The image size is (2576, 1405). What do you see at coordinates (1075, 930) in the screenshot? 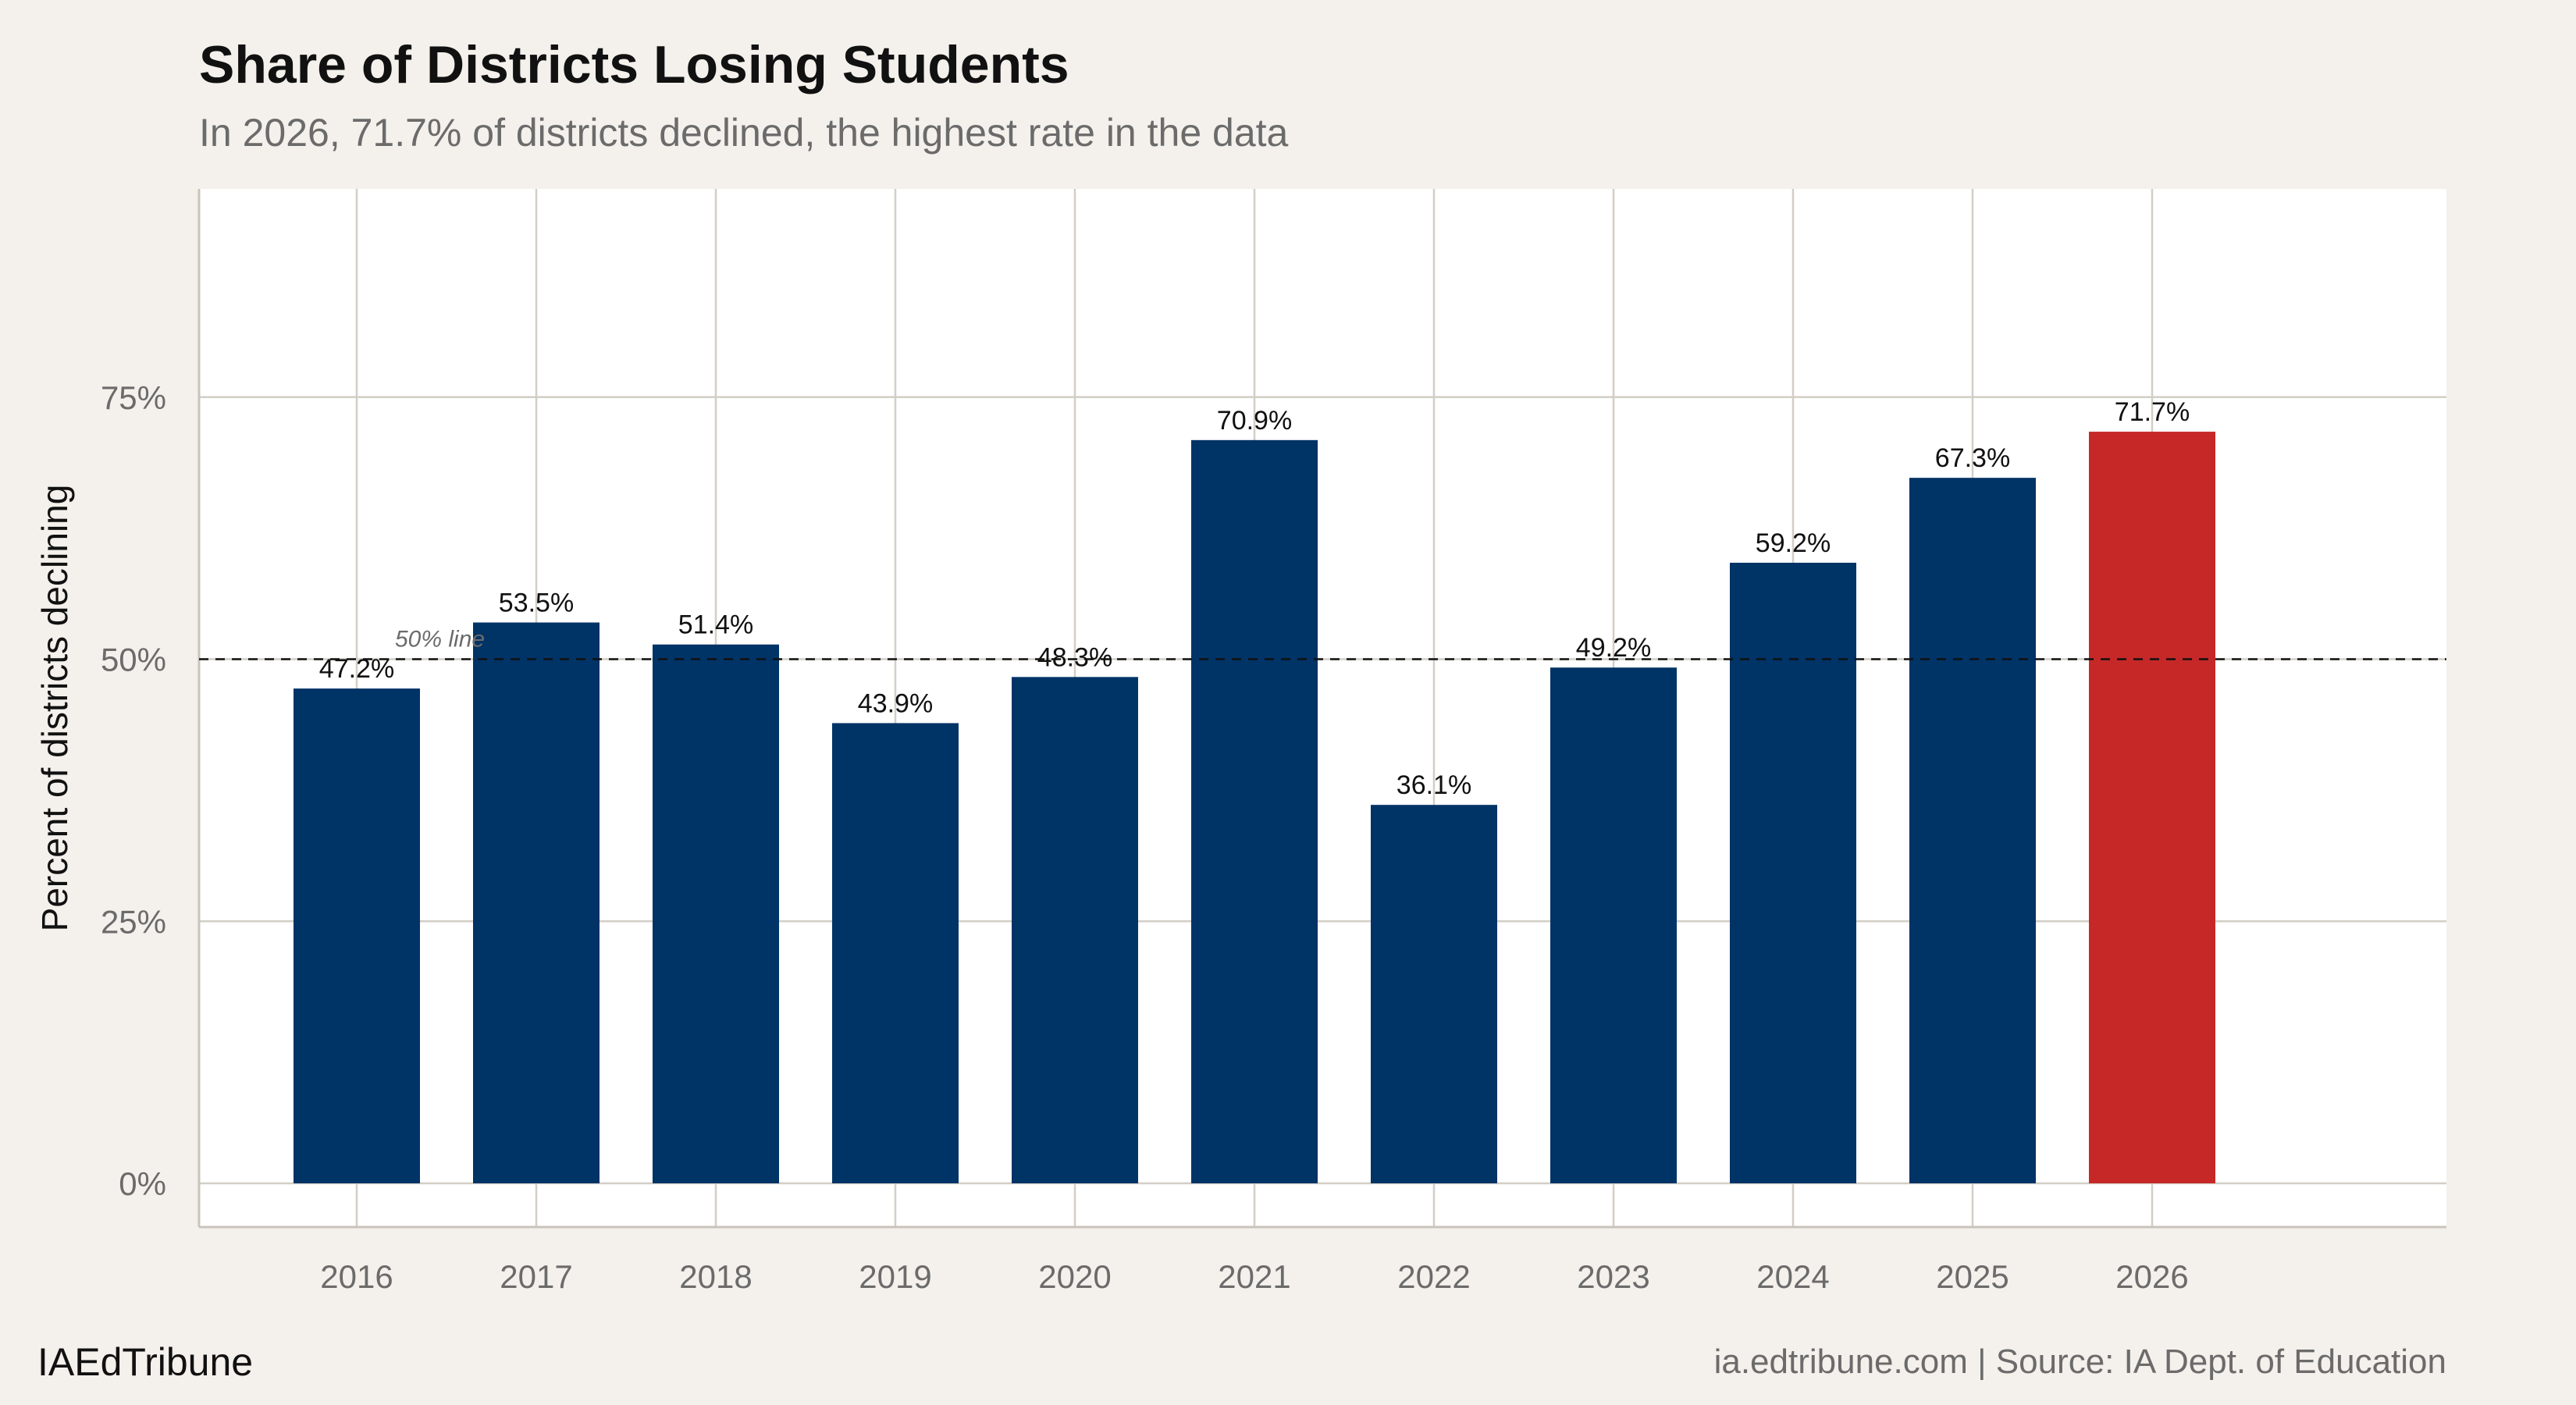
I see `bar-2020` at bounding box center [1075, 930].